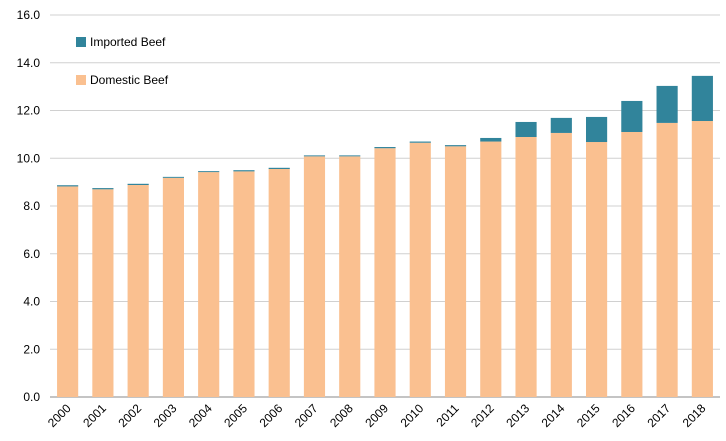 Image resolution: width=726 pixels, height=441 pixels. I want to click on x-tick-label: 2015, so click(588, 415).